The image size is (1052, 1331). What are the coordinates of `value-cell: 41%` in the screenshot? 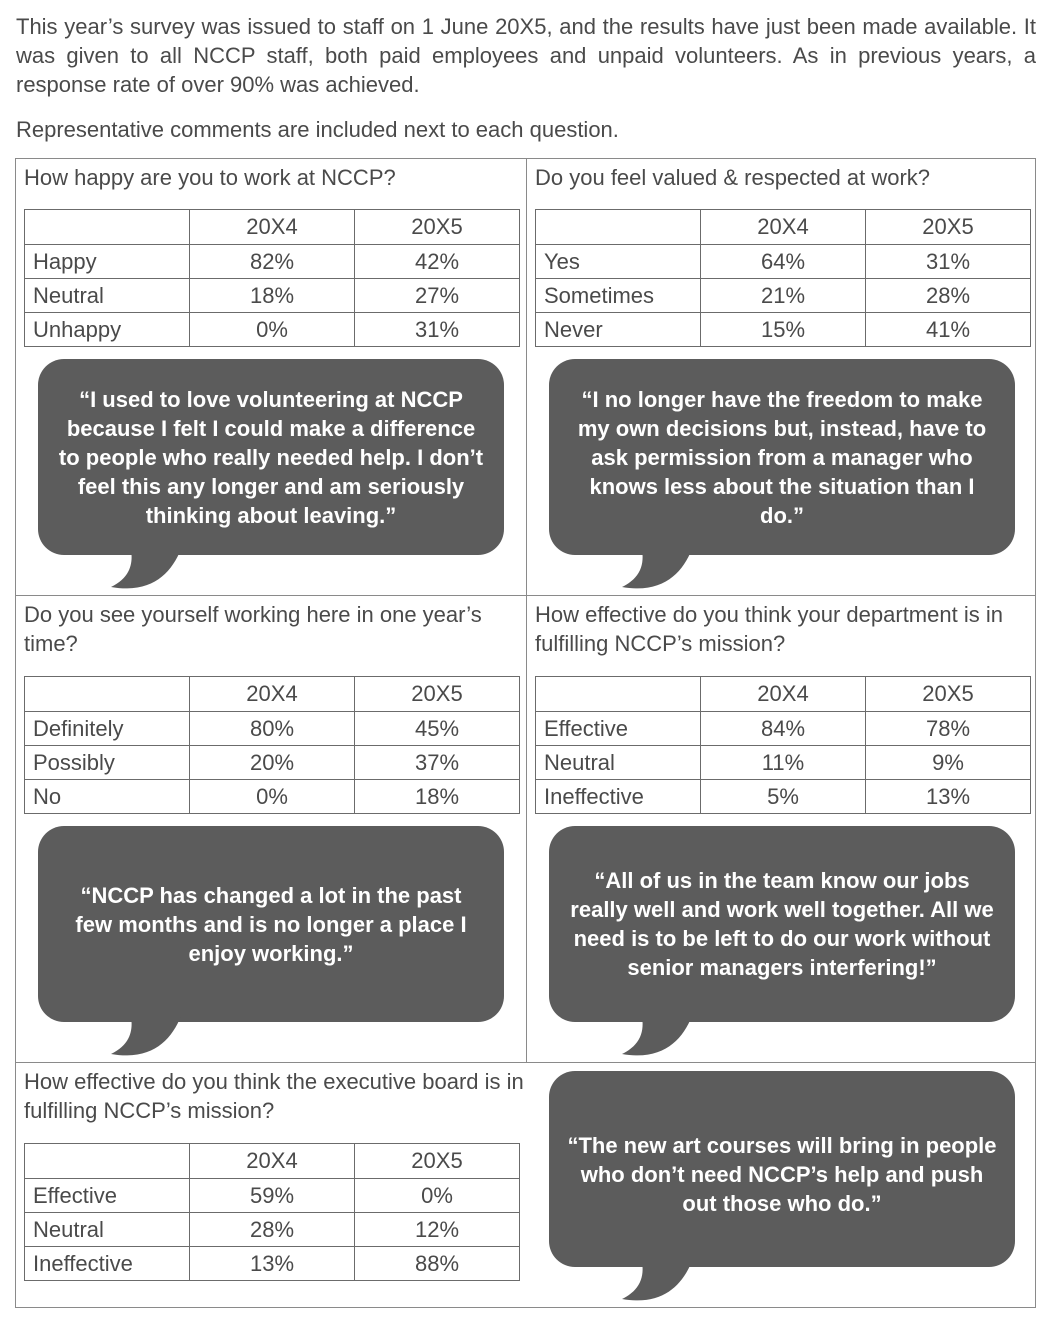 It's located at (948, 329).